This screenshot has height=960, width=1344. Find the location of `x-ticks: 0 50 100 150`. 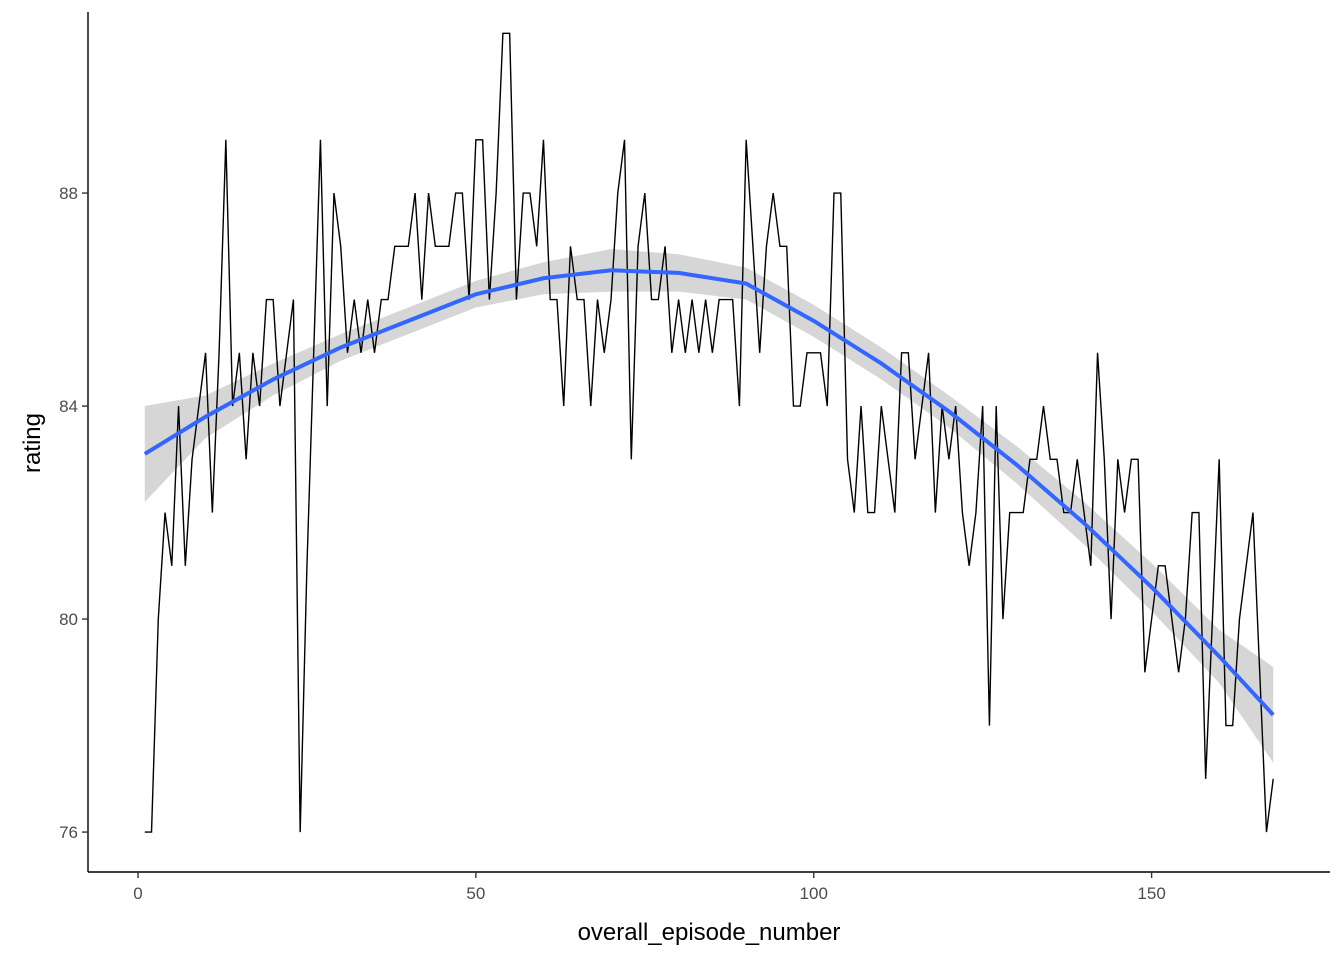

x-ticks: 0 50 100 150 is located at coordinates (649, 887).